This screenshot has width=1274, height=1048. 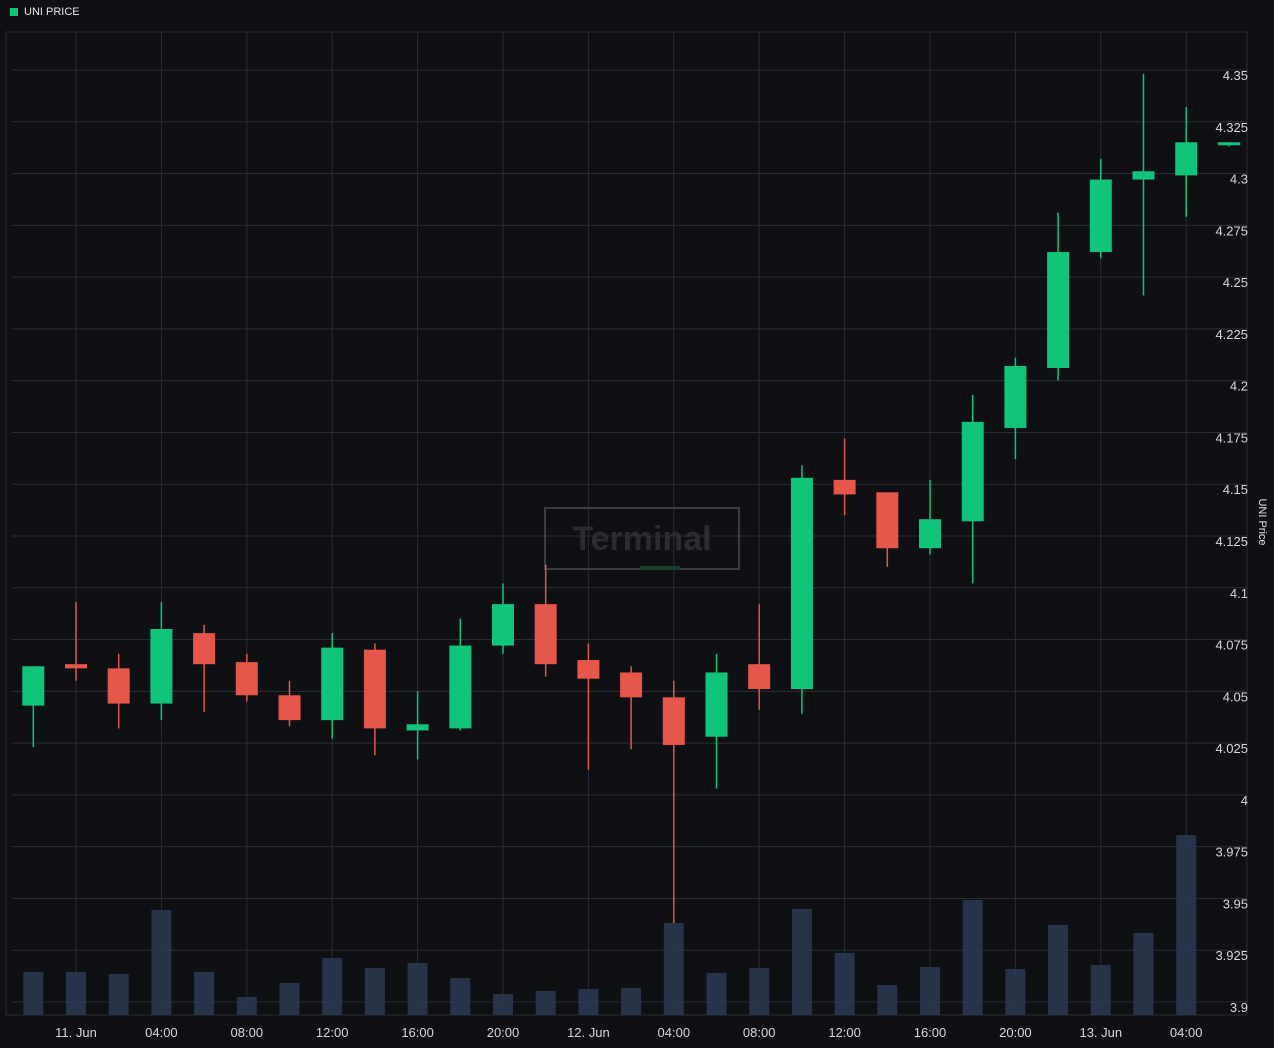 What do you see at coordinates (1231, 645) in the screenshot?
I see `y-tick-label: 4.075` at bounding box center [1231, 645].